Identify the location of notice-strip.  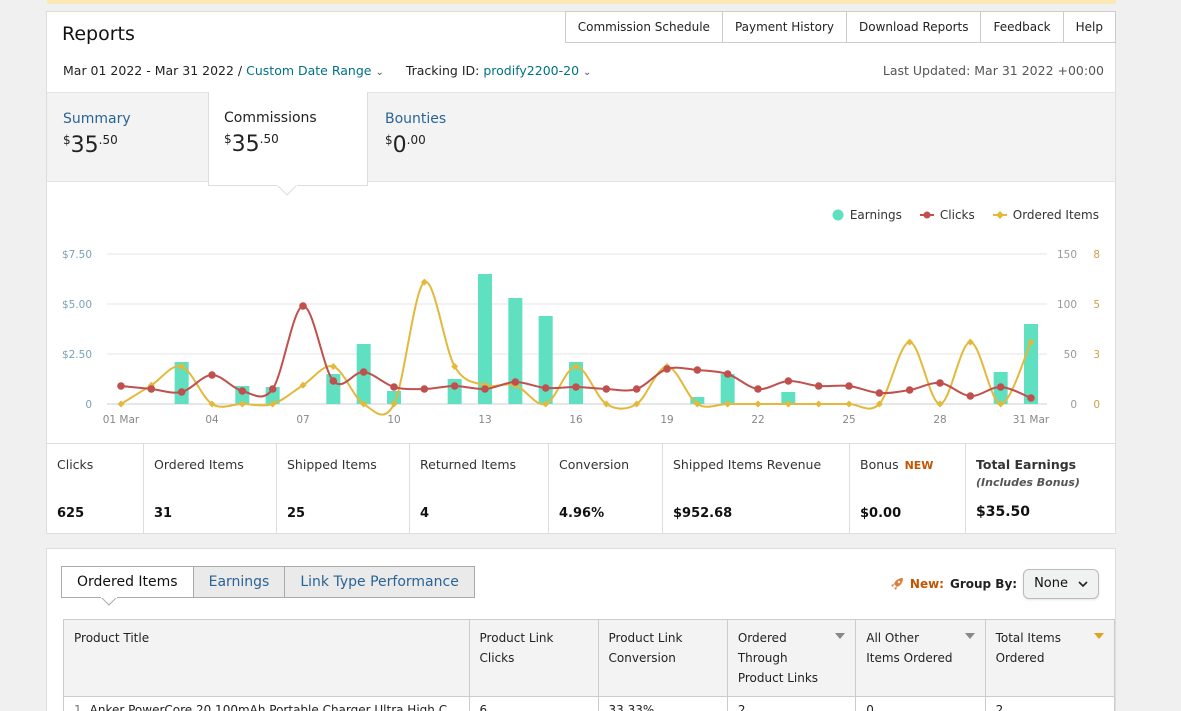
(581, 2).